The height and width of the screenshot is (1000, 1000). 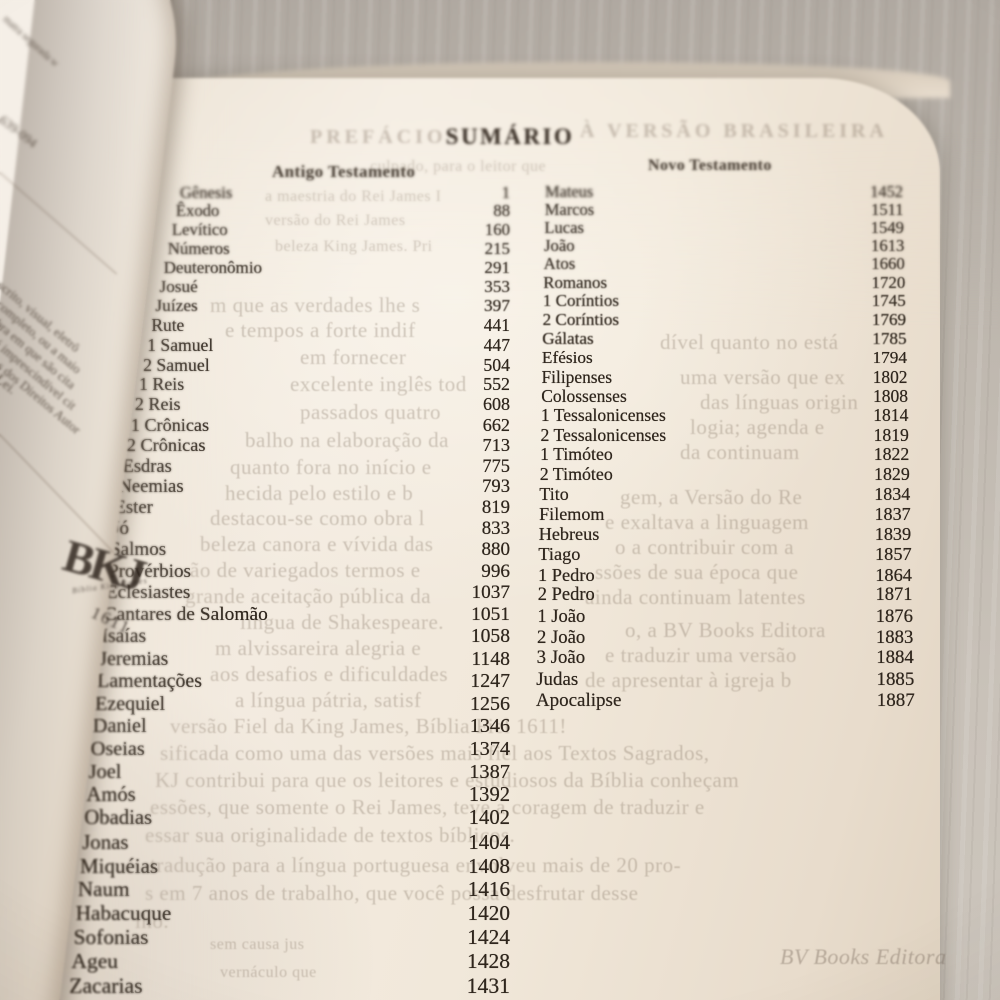 I want to click on book-name: Tiago, so click(x=559, y=554).